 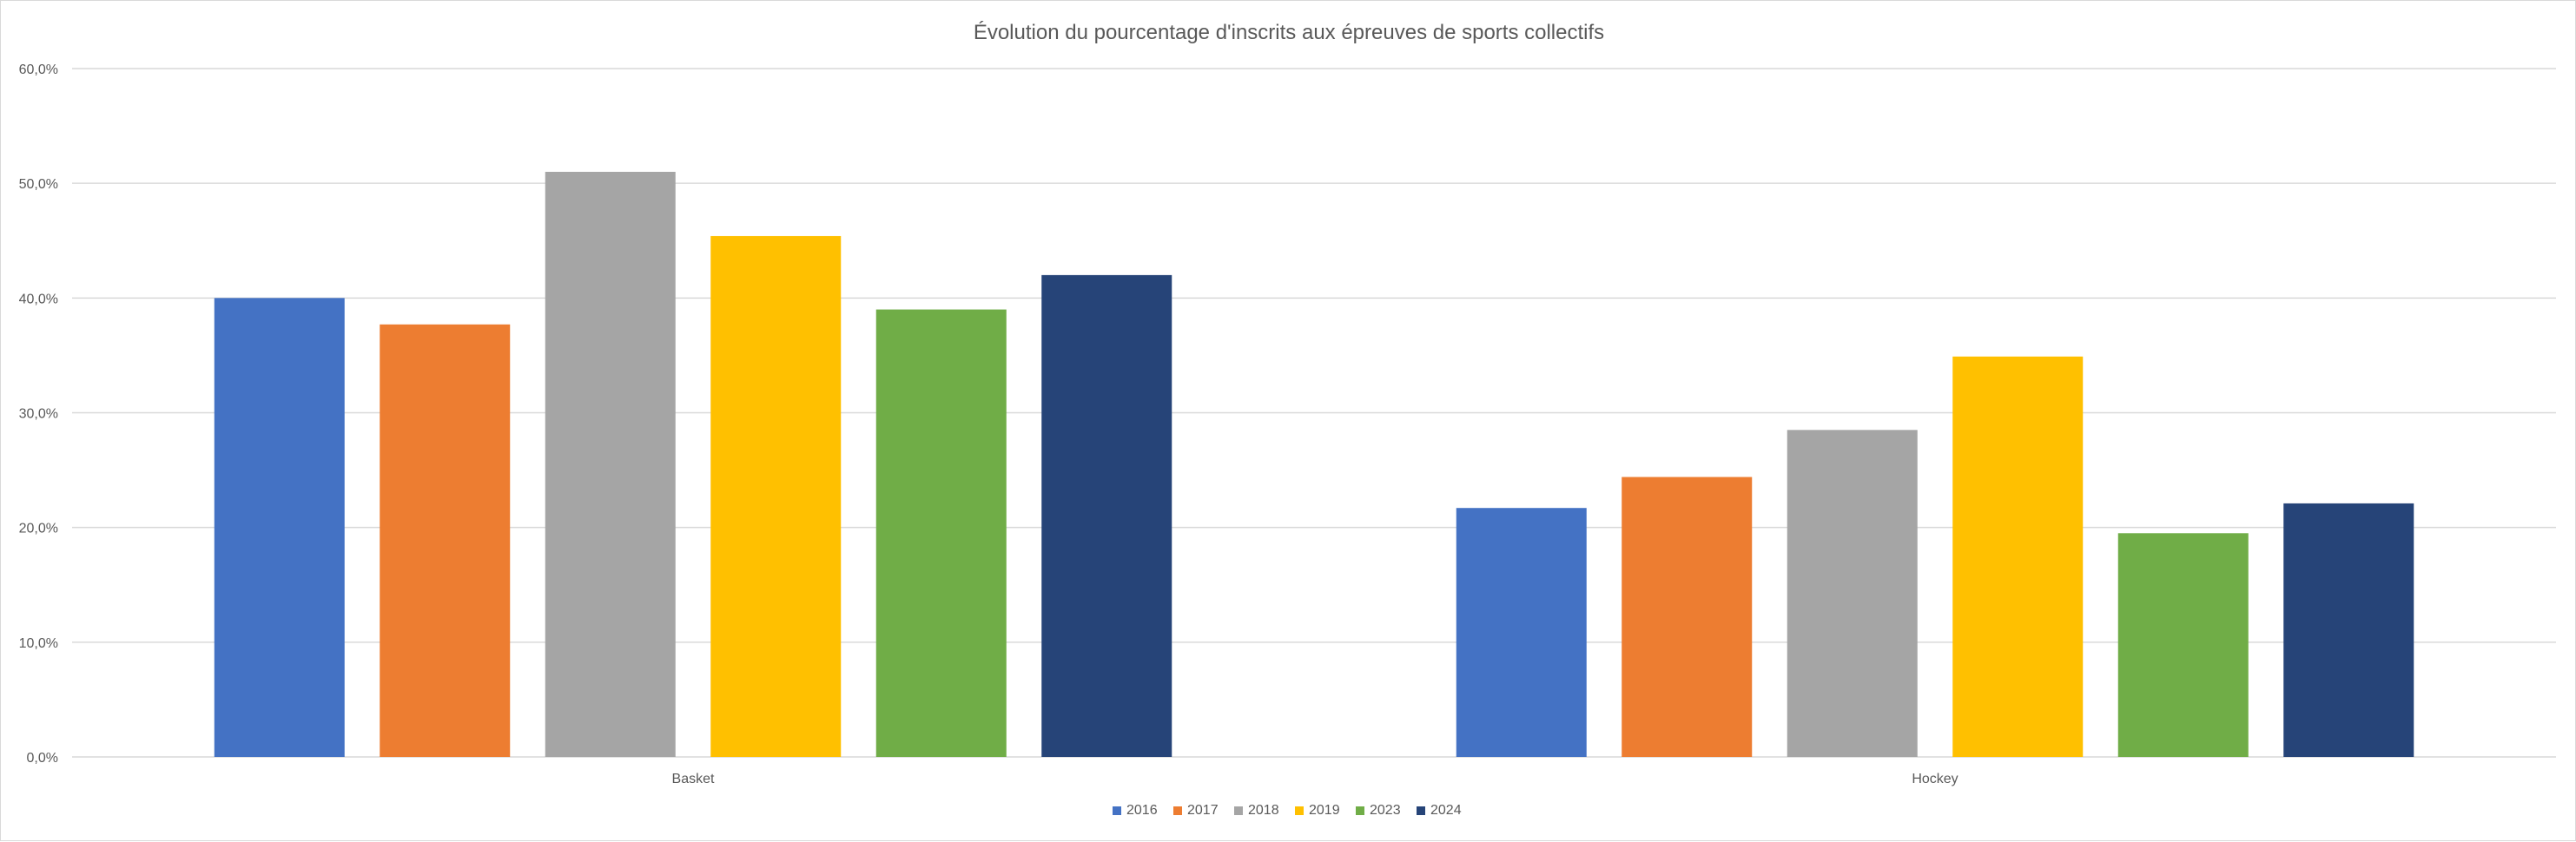 I want to click on bar-hockey-2023, so click(x=2183, y=645).